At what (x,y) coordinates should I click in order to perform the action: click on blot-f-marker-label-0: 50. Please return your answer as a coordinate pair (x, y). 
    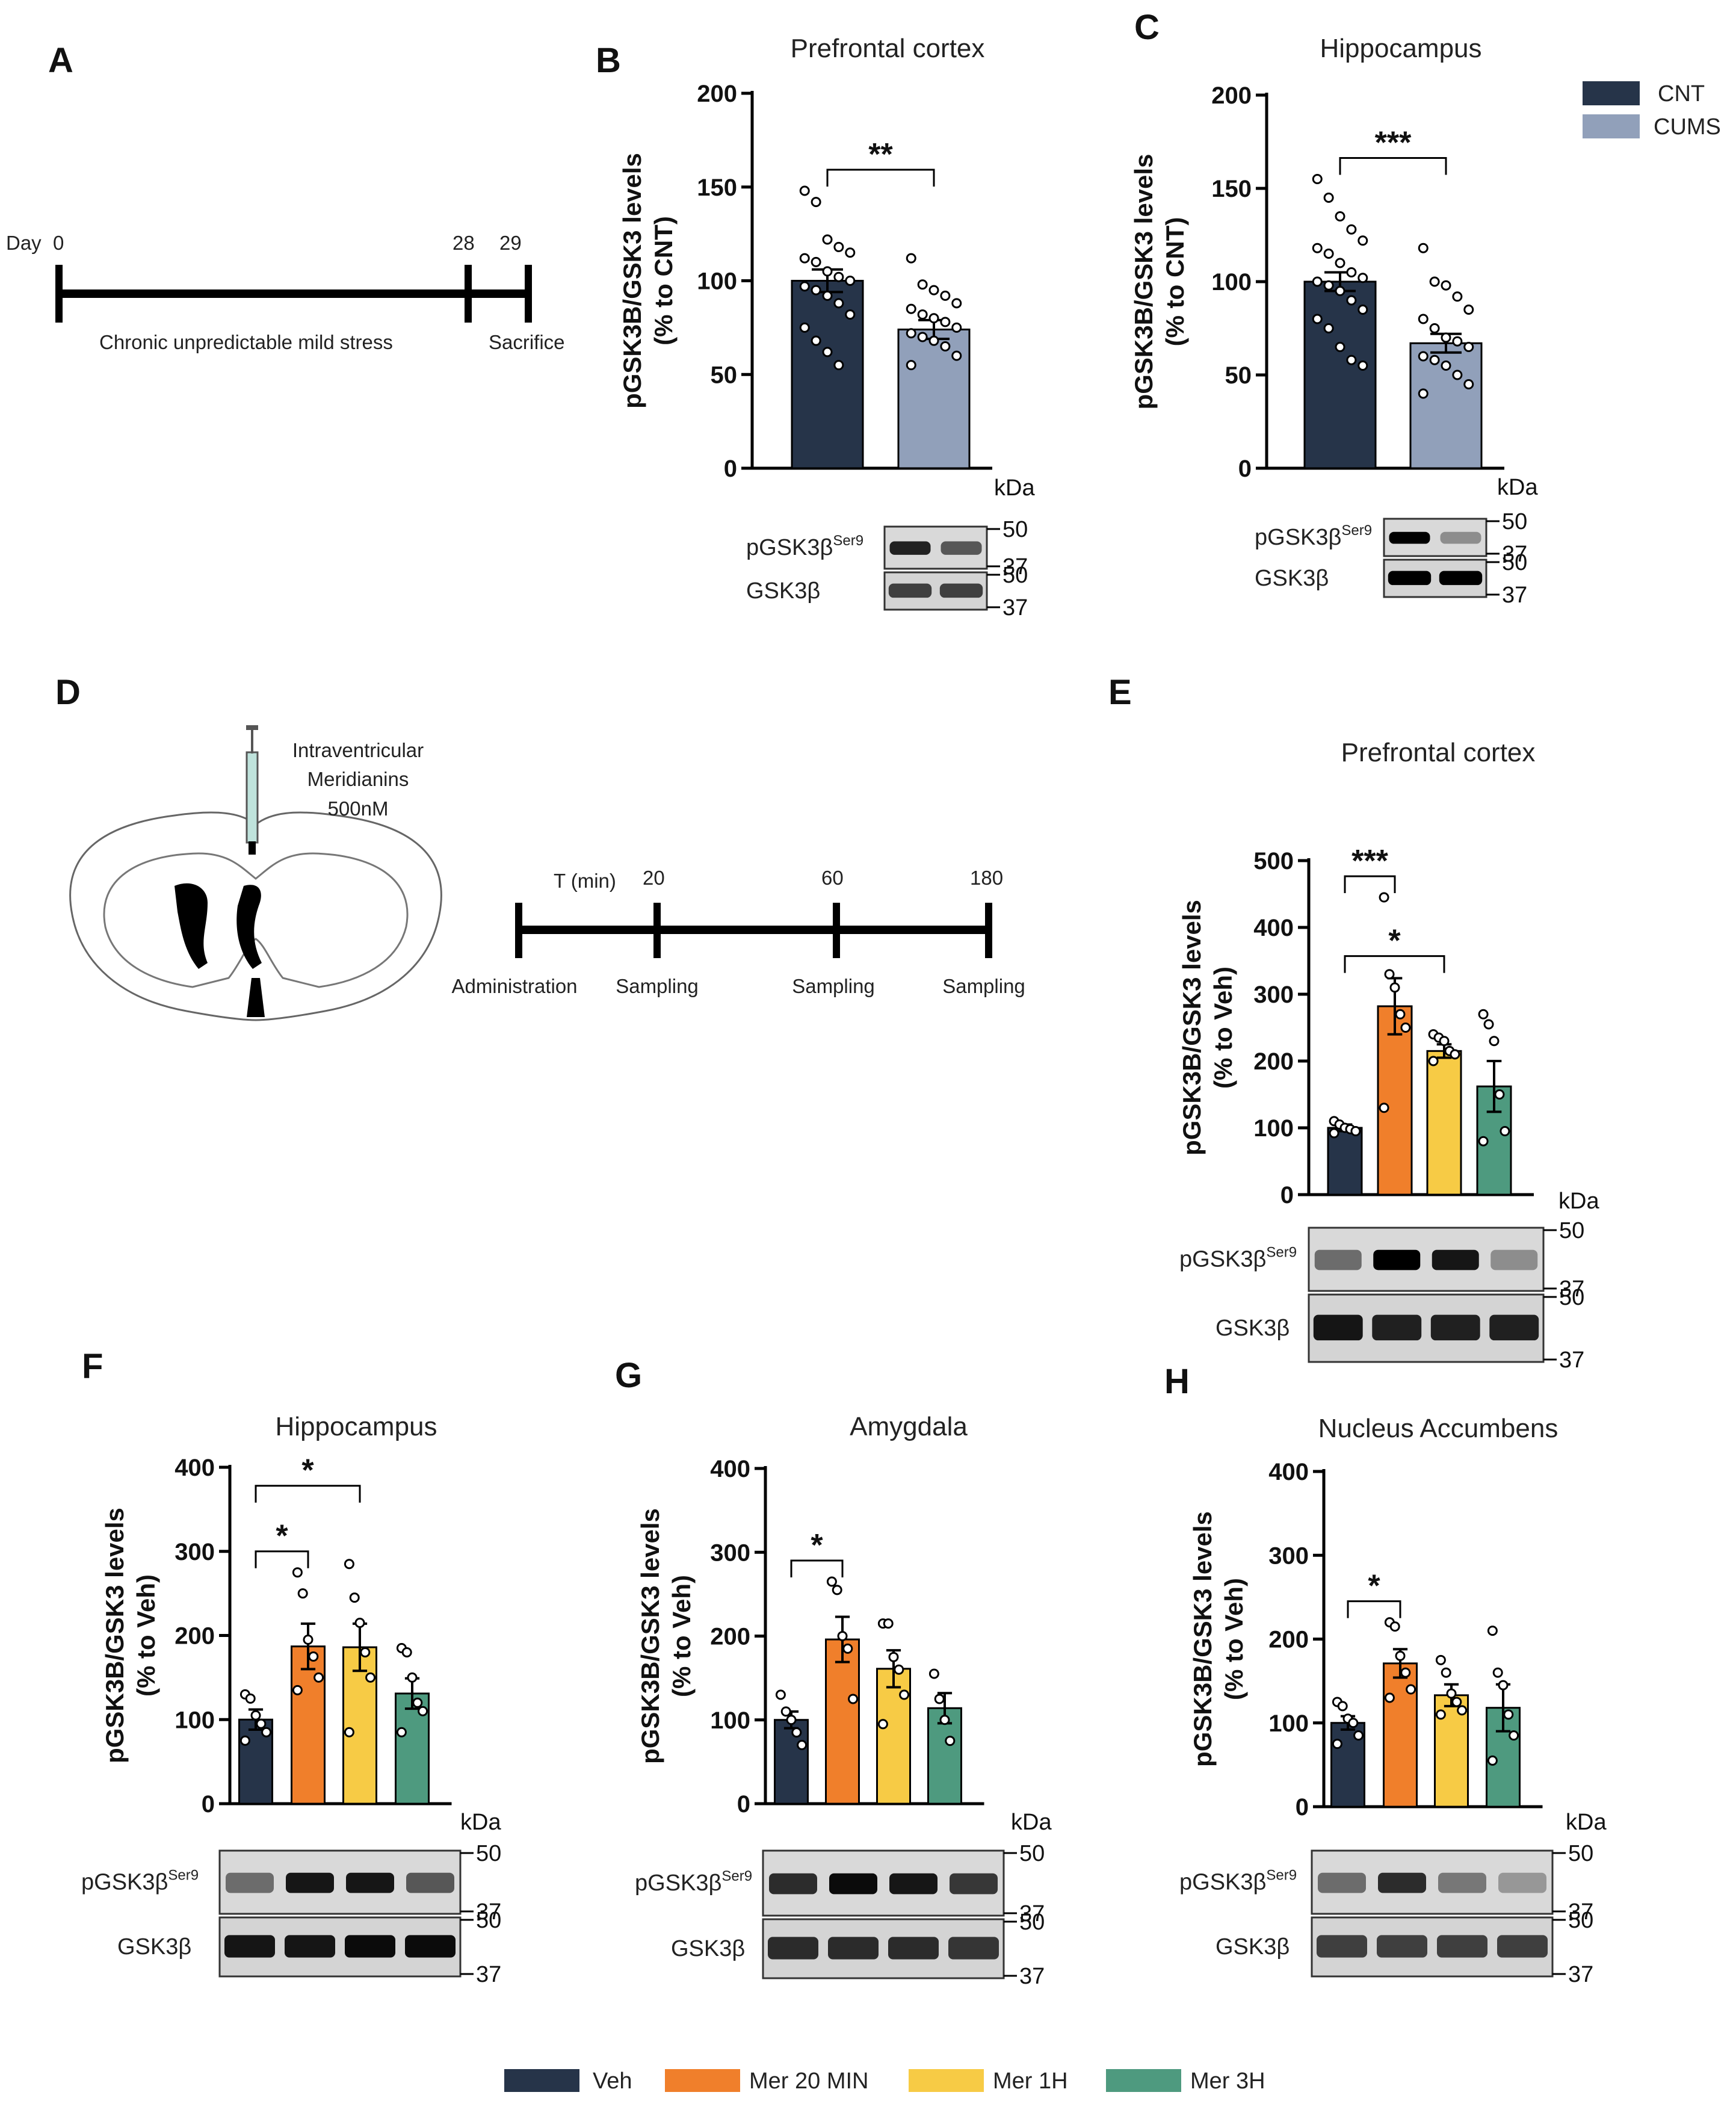
    Looking at the image, I should click on (488, 1853).